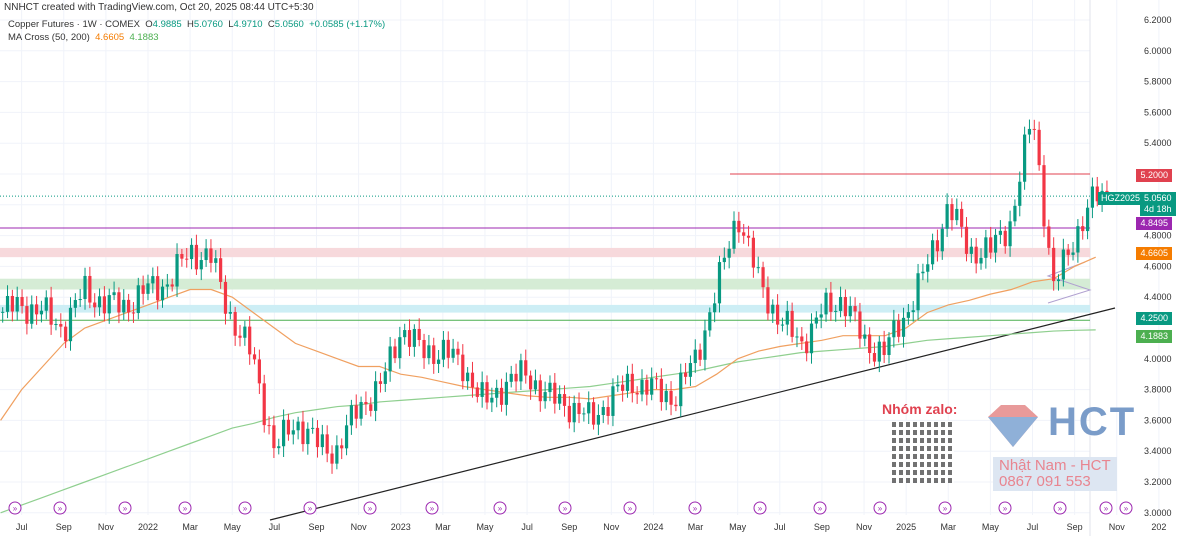  What do you see at coordinates (190, 24) in the screenshot?
I see `high-label: H` at bounding box center [190, 24].